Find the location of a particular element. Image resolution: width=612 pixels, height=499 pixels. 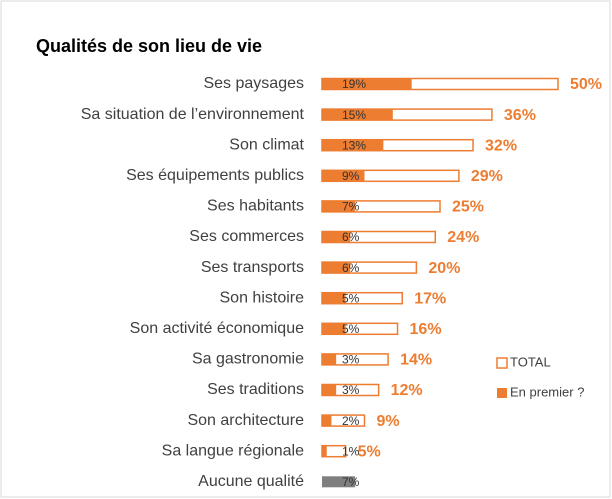

category-label: Son architecture is located at coordinates (245, 420).